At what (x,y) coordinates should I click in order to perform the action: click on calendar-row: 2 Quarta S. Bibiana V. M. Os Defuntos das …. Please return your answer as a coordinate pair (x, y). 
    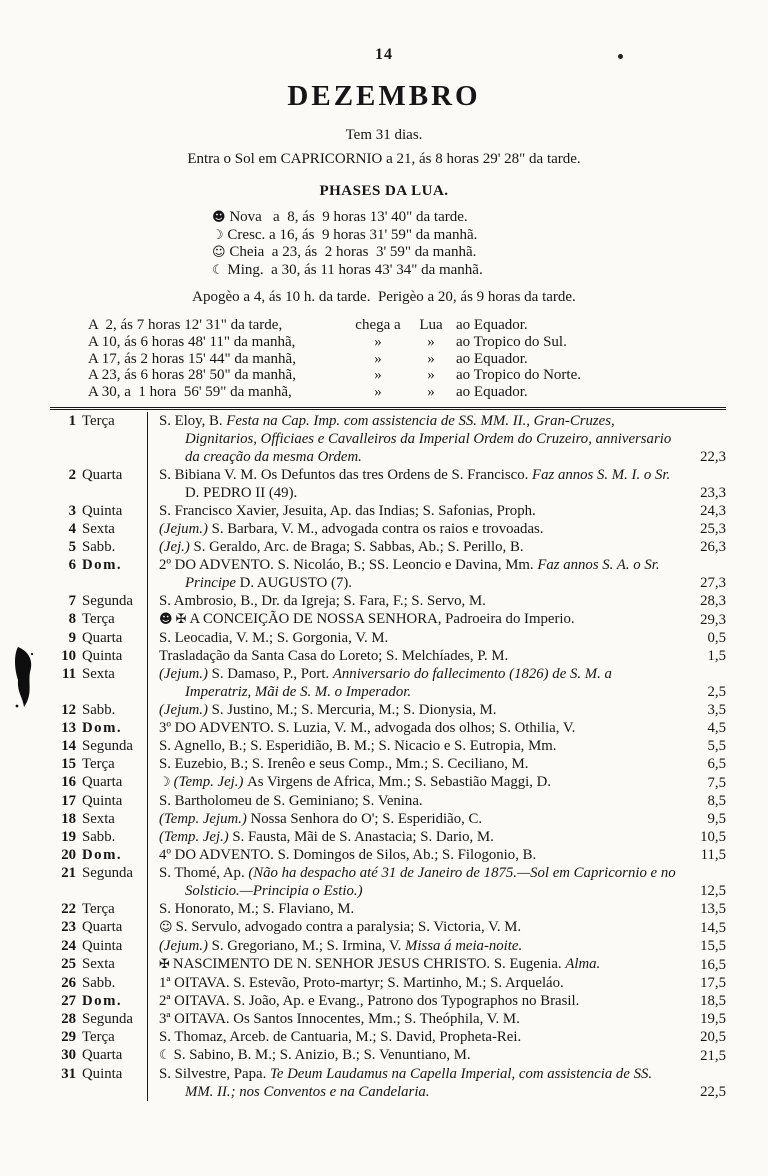
    Looking at the image, I should click on (388, 484).